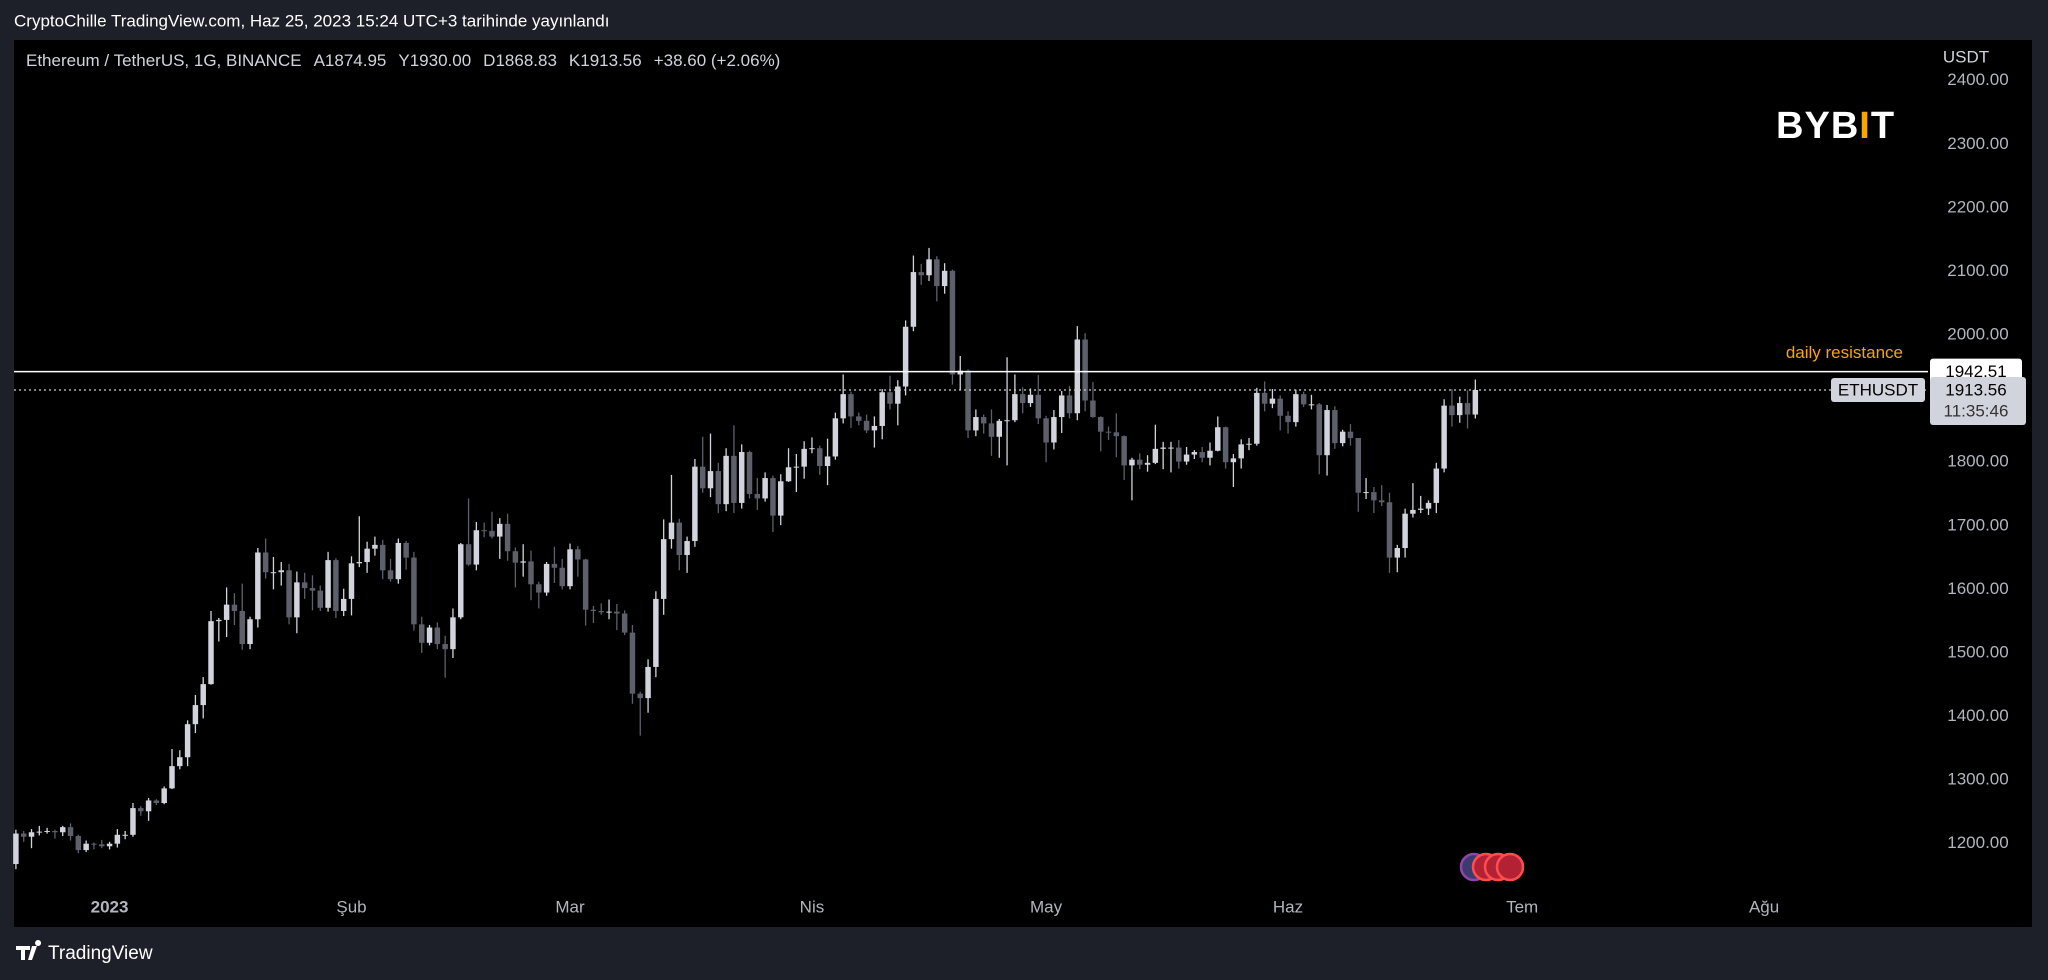  What do you see at coordinates (1977, 651) in the screenshot?
I see `y-tick-label: 1500.00` at bounding box center [1977, 651].